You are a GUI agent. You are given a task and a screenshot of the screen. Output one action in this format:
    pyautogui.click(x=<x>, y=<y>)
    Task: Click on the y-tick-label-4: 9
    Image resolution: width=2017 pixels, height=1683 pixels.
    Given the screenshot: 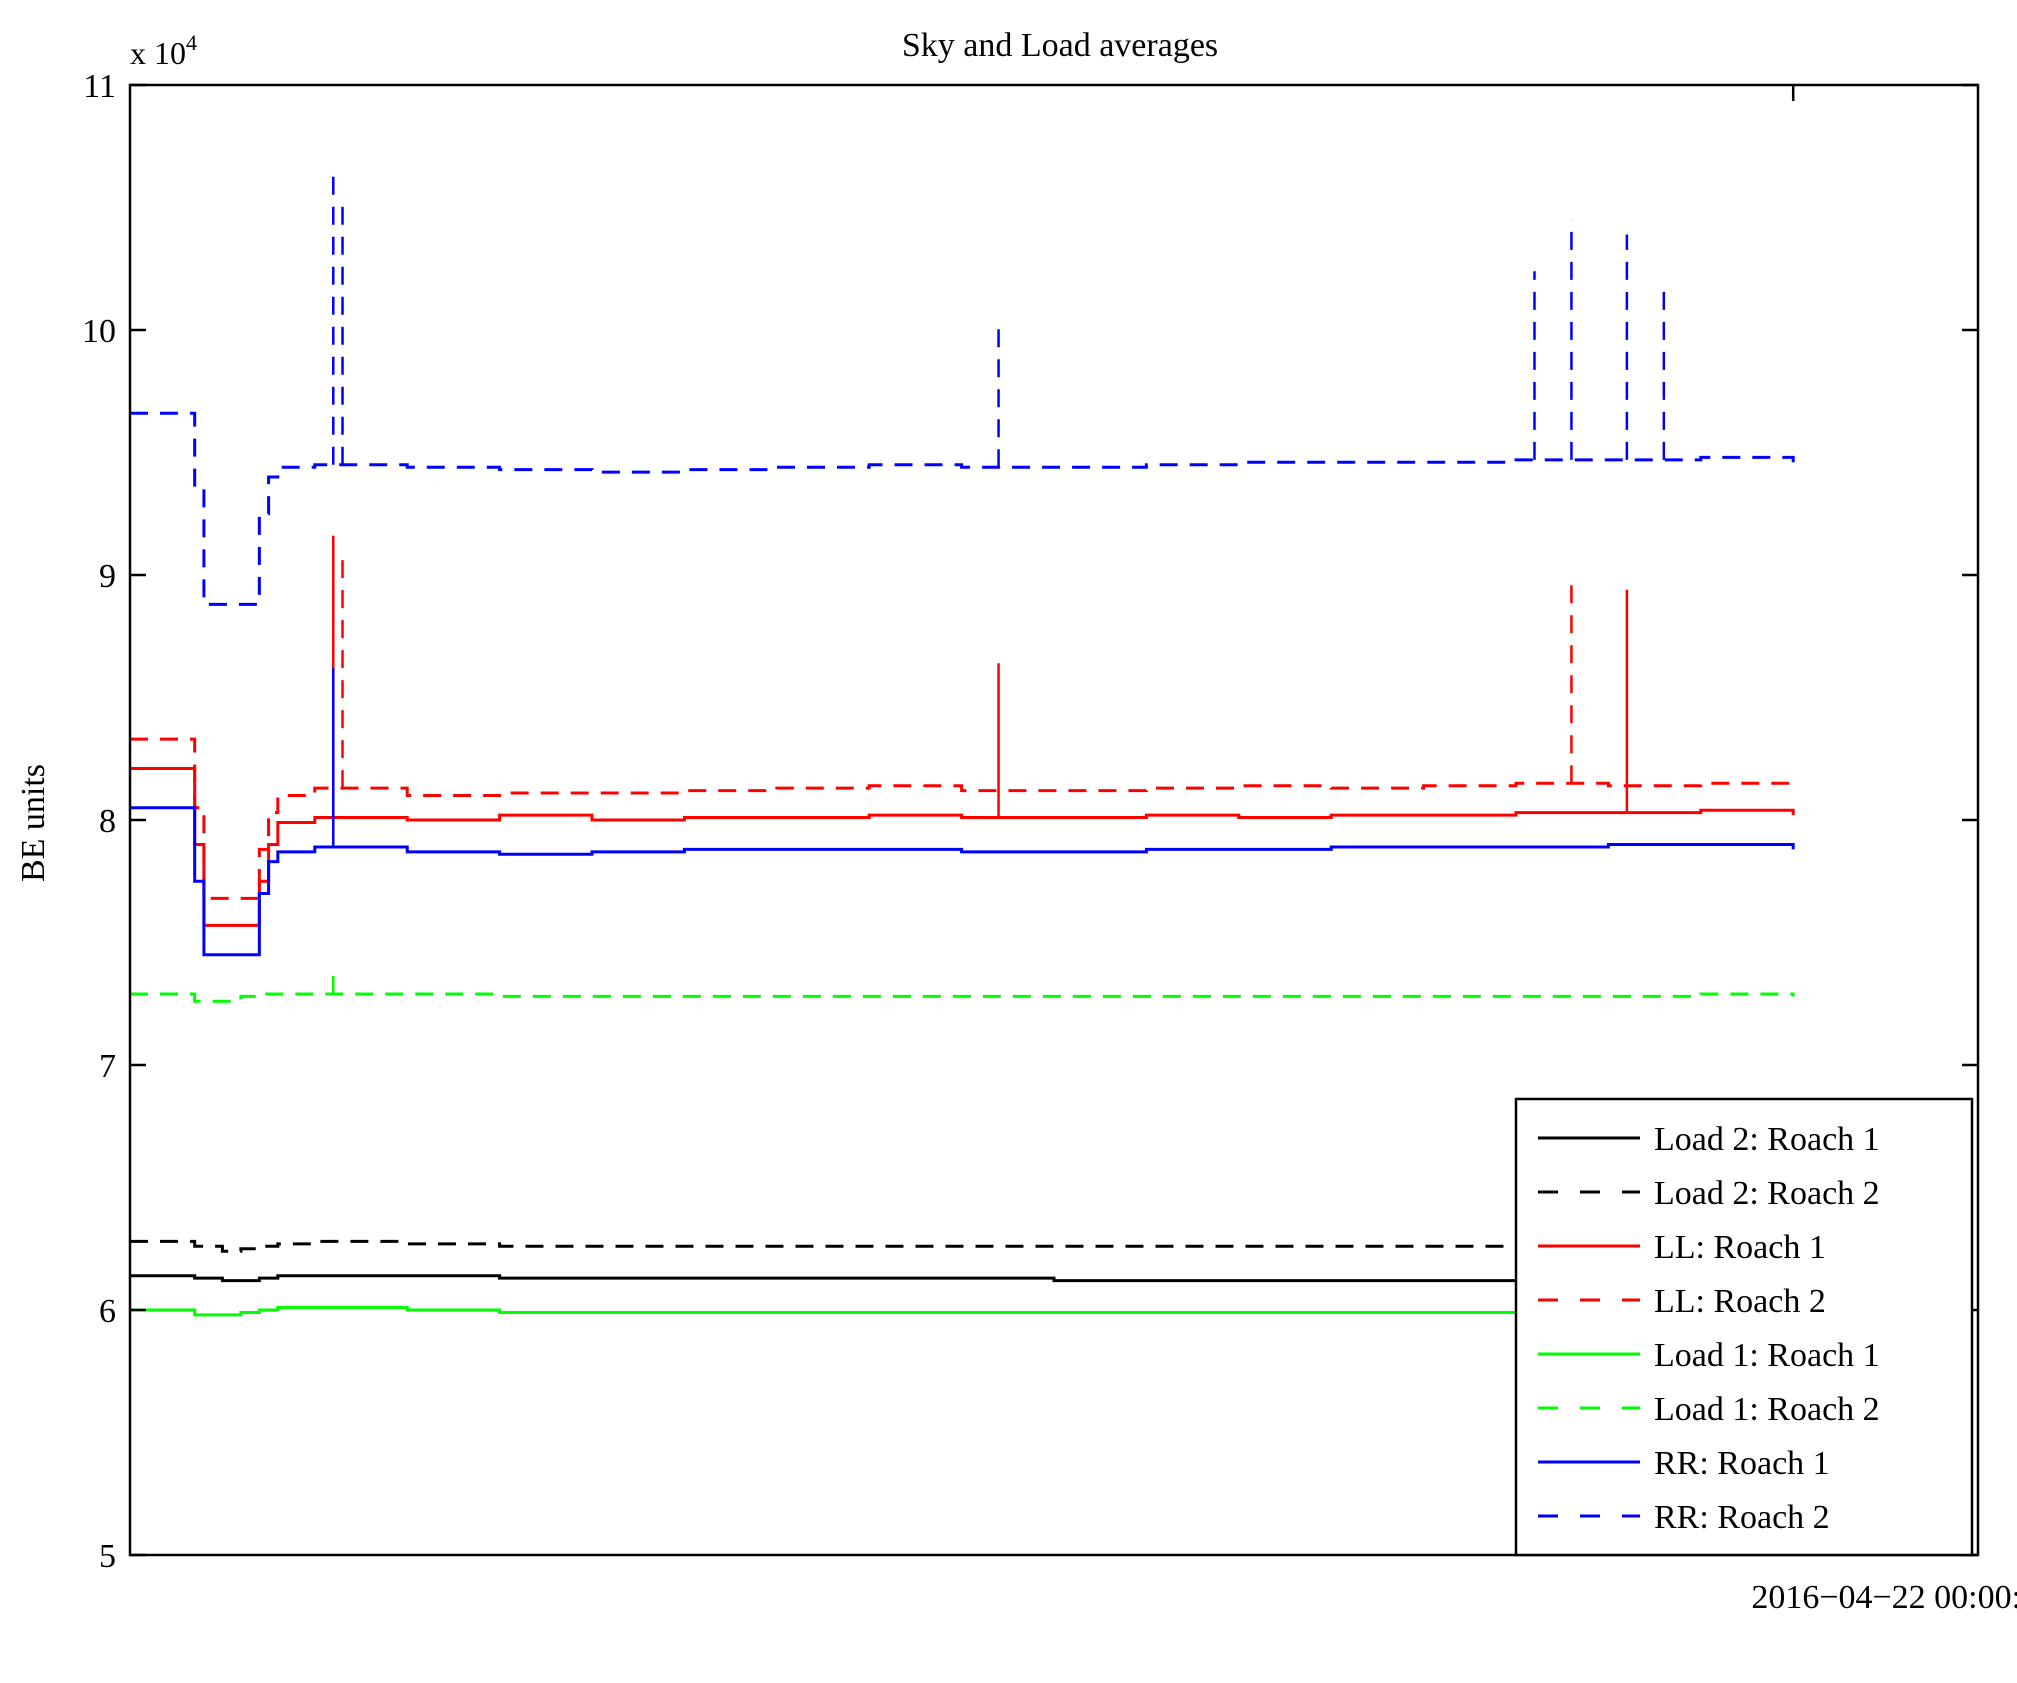 What is the action you would take?
    pyautogui.click(x=107, y=576)
    